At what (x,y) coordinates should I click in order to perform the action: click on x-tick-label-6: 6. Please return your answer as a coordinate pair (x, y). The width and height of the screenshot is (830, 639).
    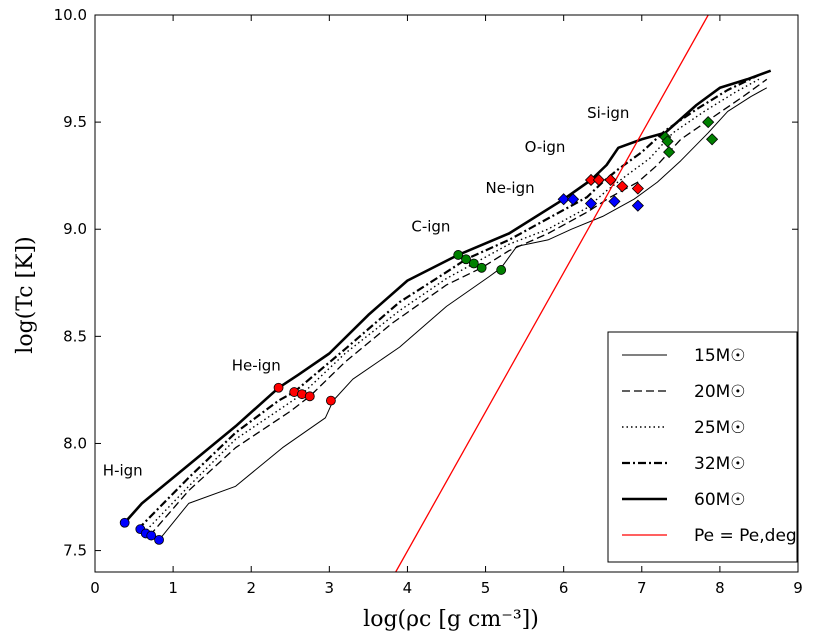
    Looking at the image, I should click on (564, 588).